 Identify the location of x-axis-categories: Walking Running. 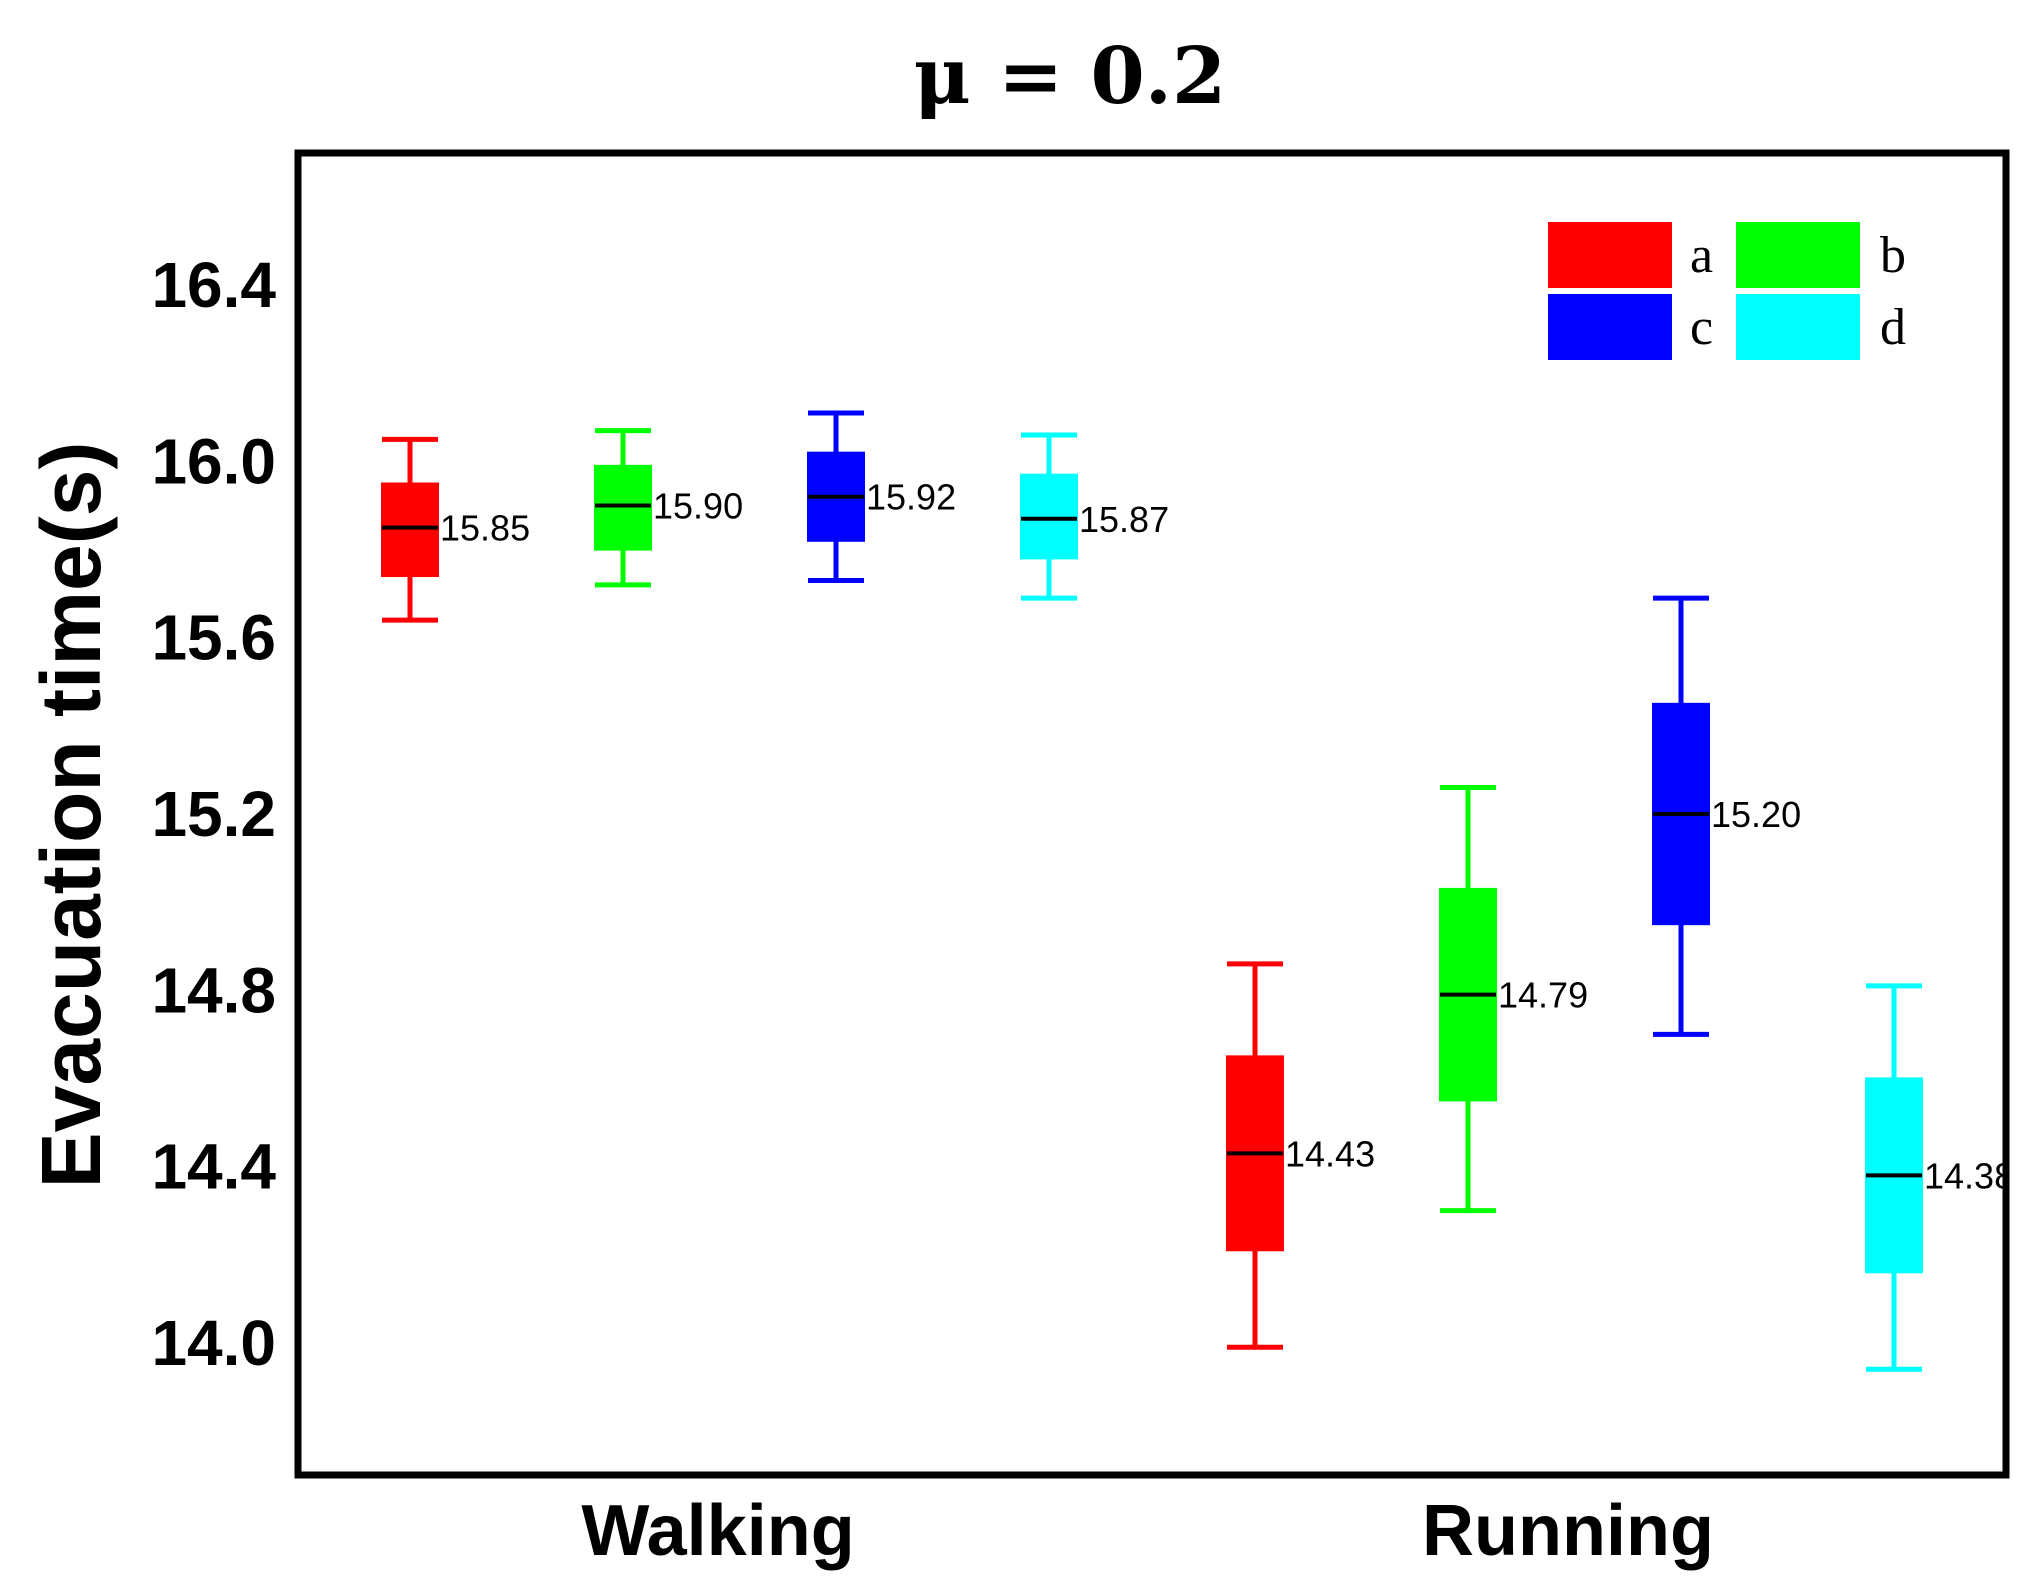
(1147, 1531).